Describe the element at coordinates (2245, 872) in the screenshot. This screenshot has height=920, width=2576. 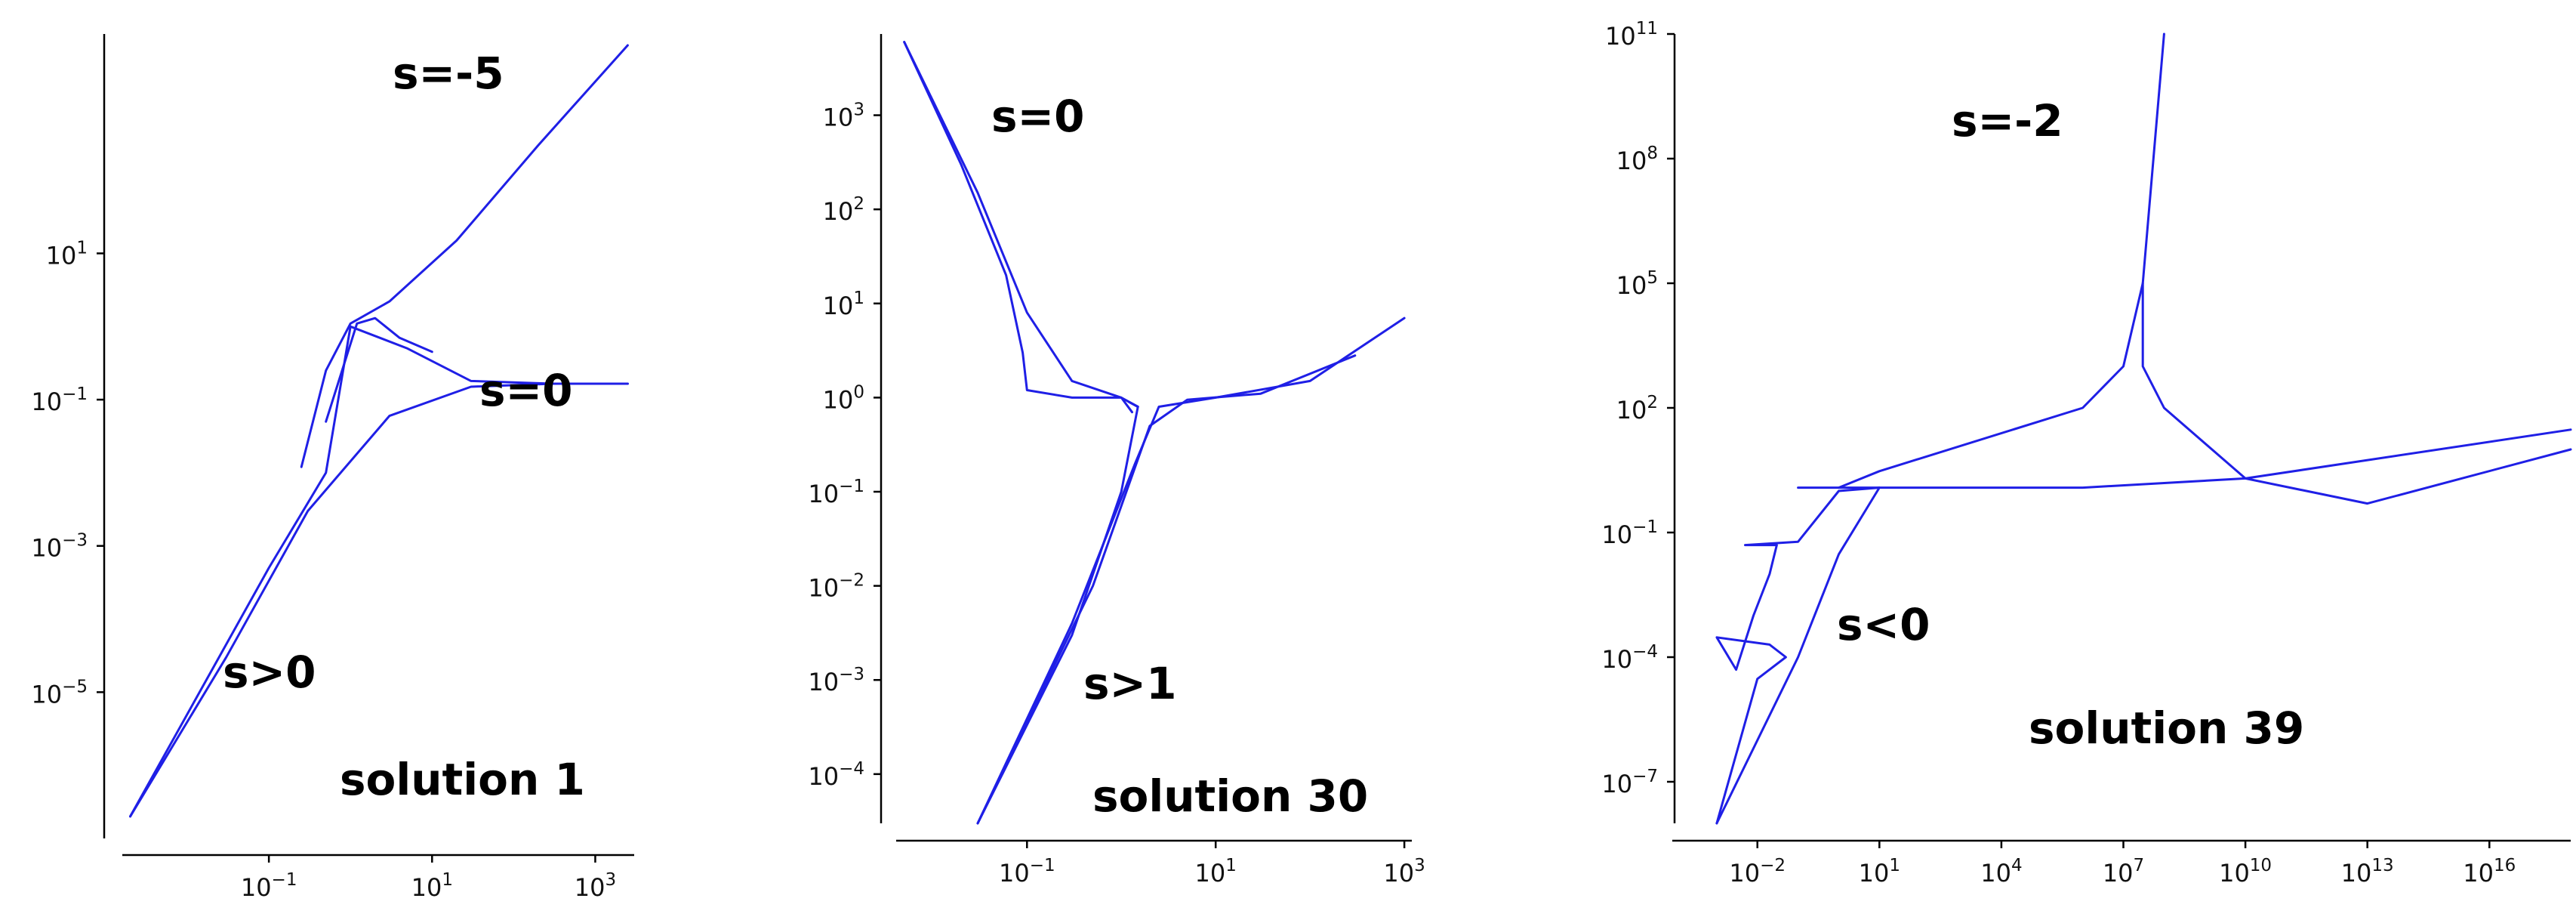
I see `x-tick-label: 10¹⁰` at that location.